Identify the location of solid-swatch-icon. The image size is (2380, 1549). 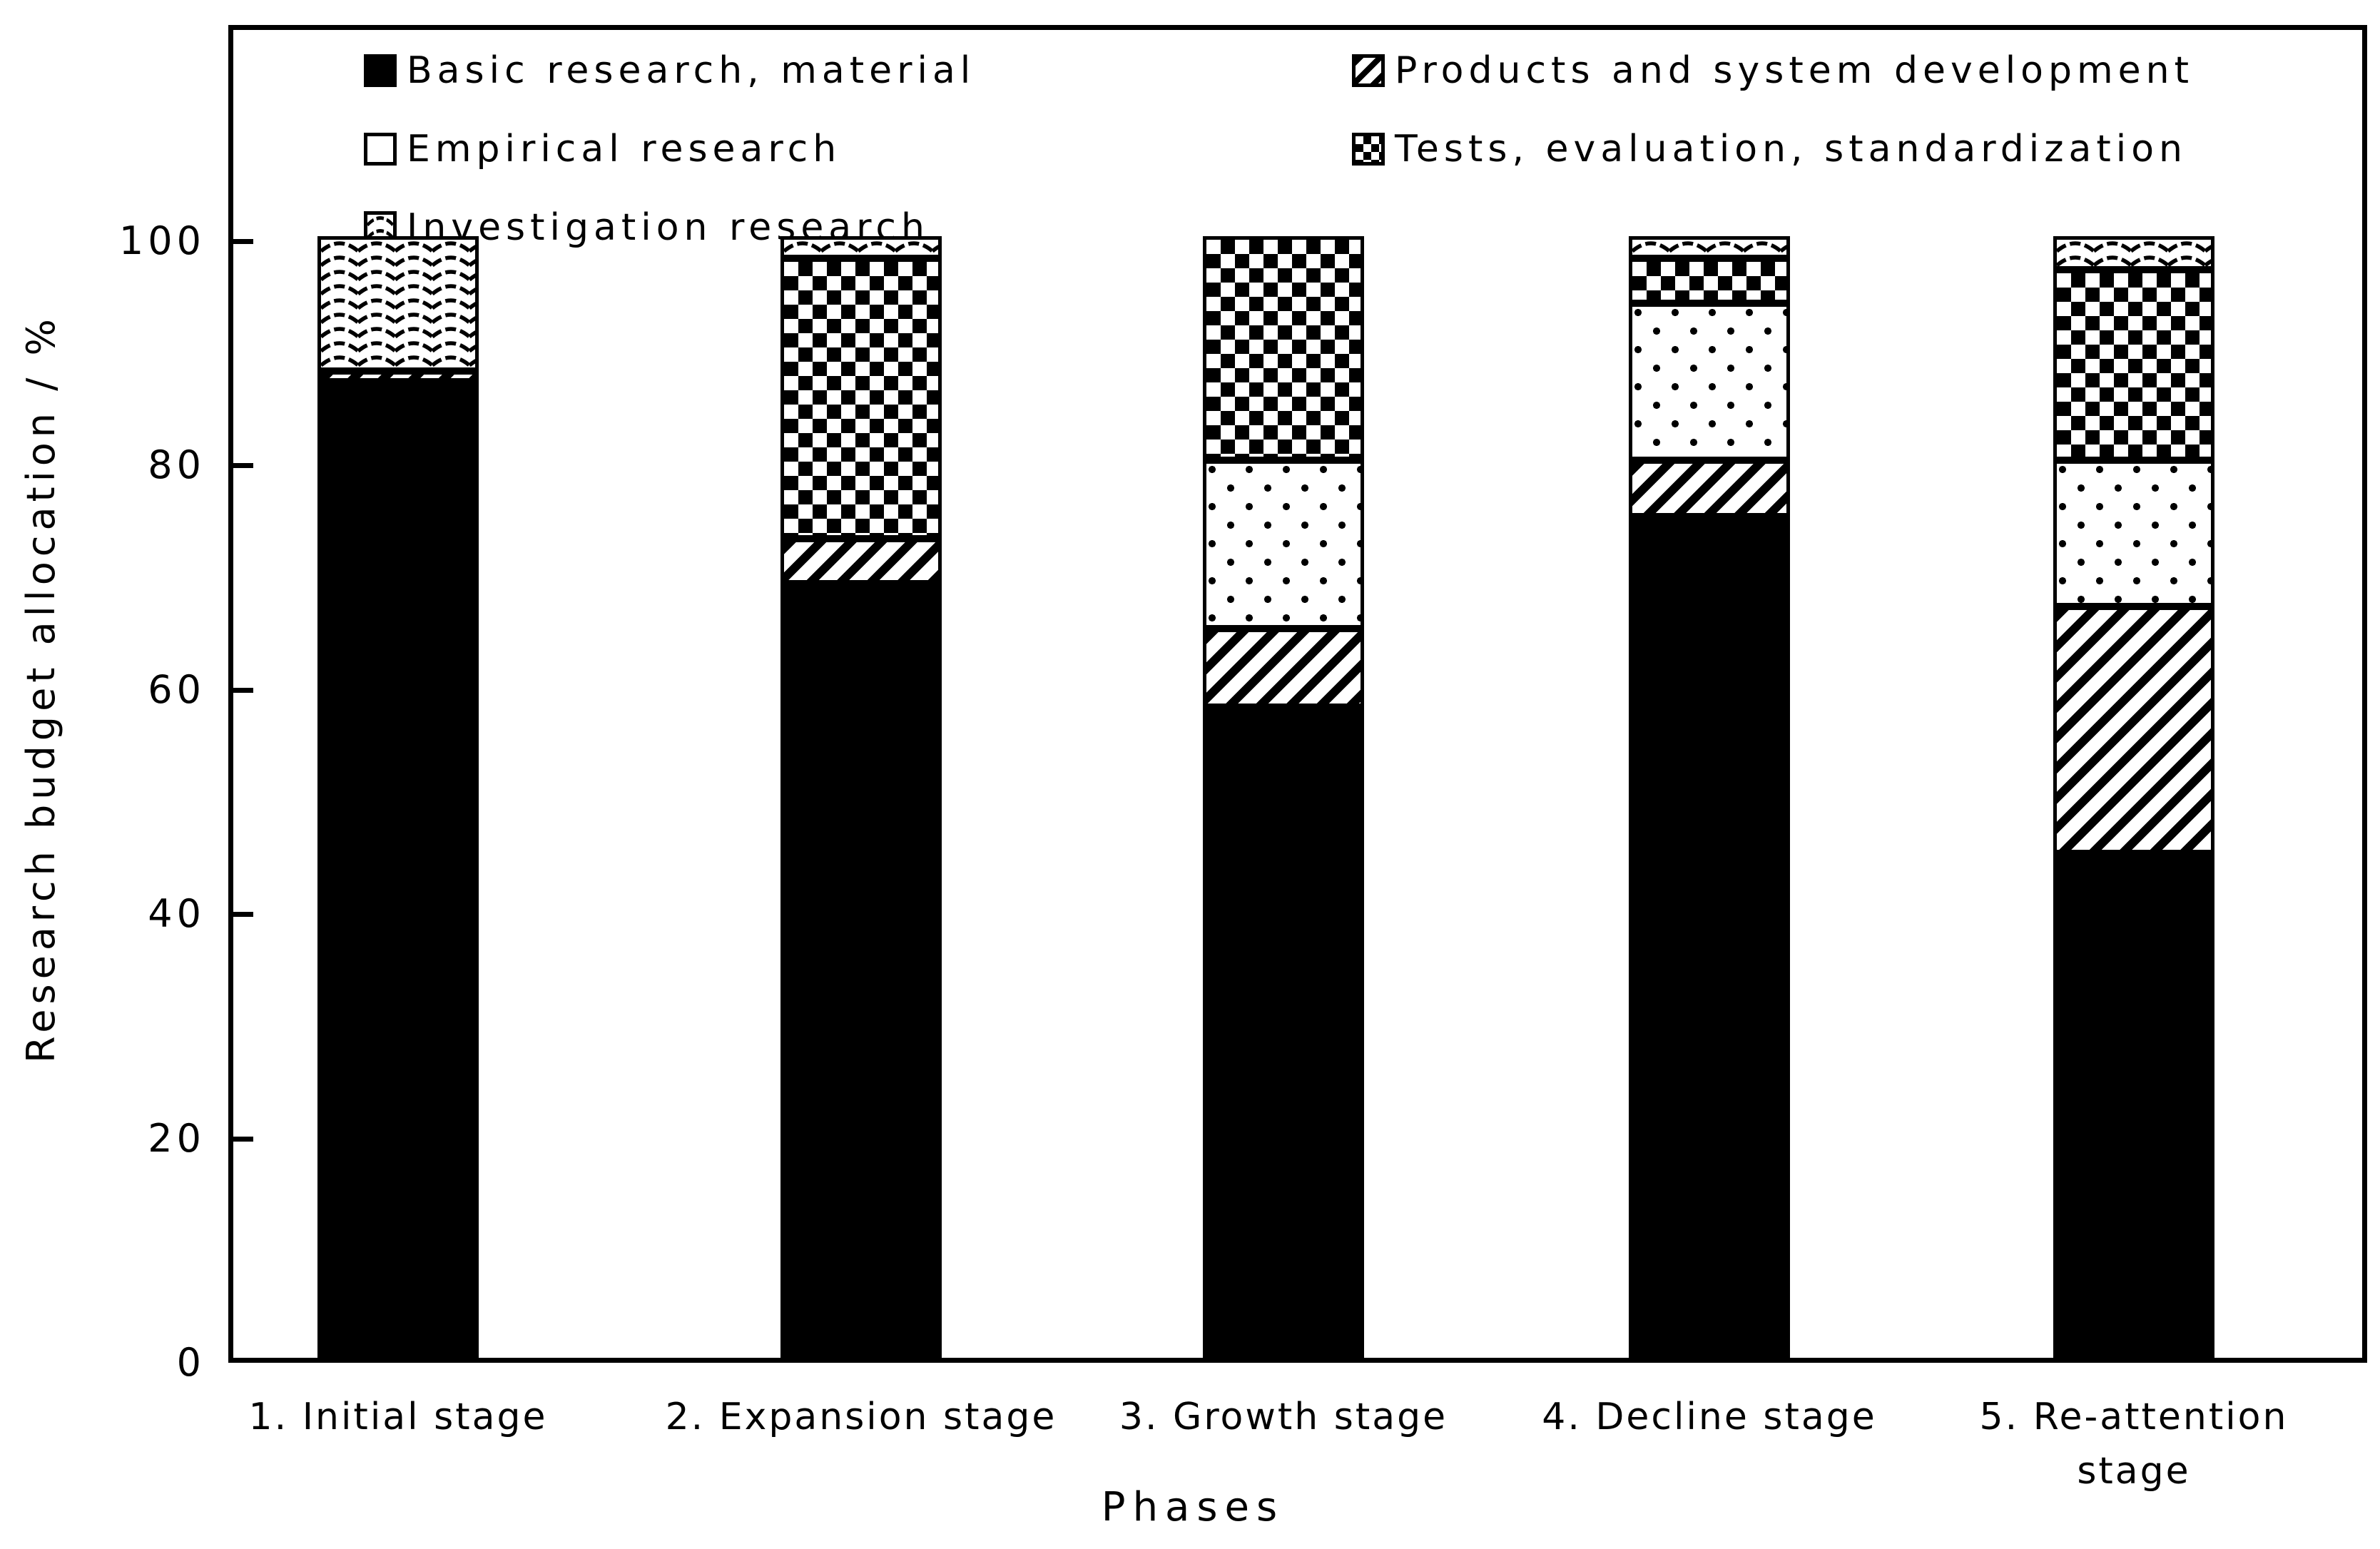
(380, 70).